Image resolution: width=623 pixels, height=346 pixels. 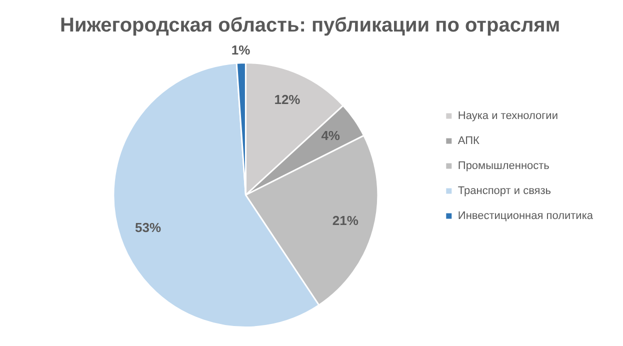 What do you see at coordinates (505, 191) in the screenshot?
I see `legend-label: Транспорт и связь` at bounding box center [505, 191].